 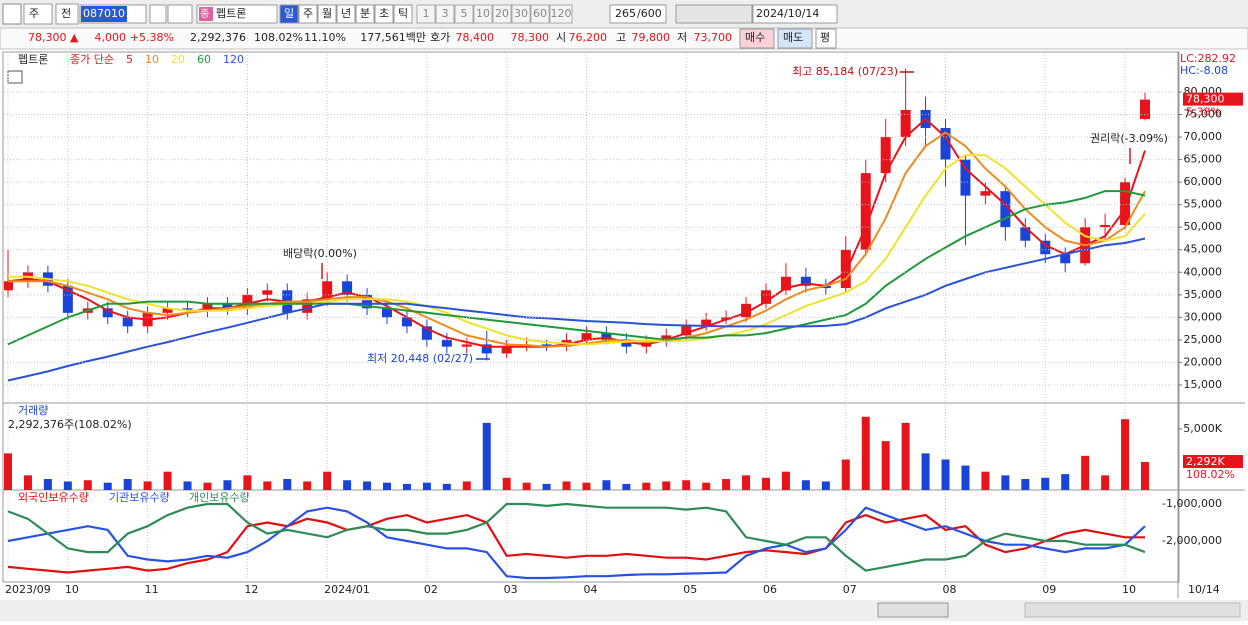 I want to click on window-icon, so click(x=12, y=14).